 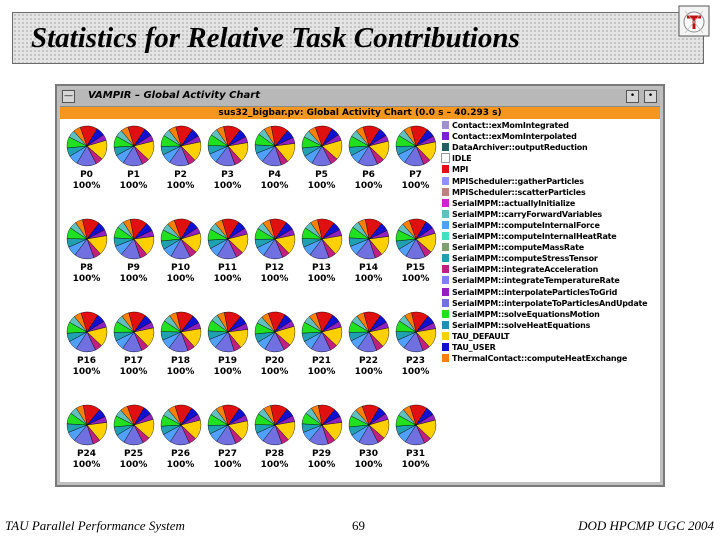 I want to click on pie-chart-p28, so click(x=275, y=425).